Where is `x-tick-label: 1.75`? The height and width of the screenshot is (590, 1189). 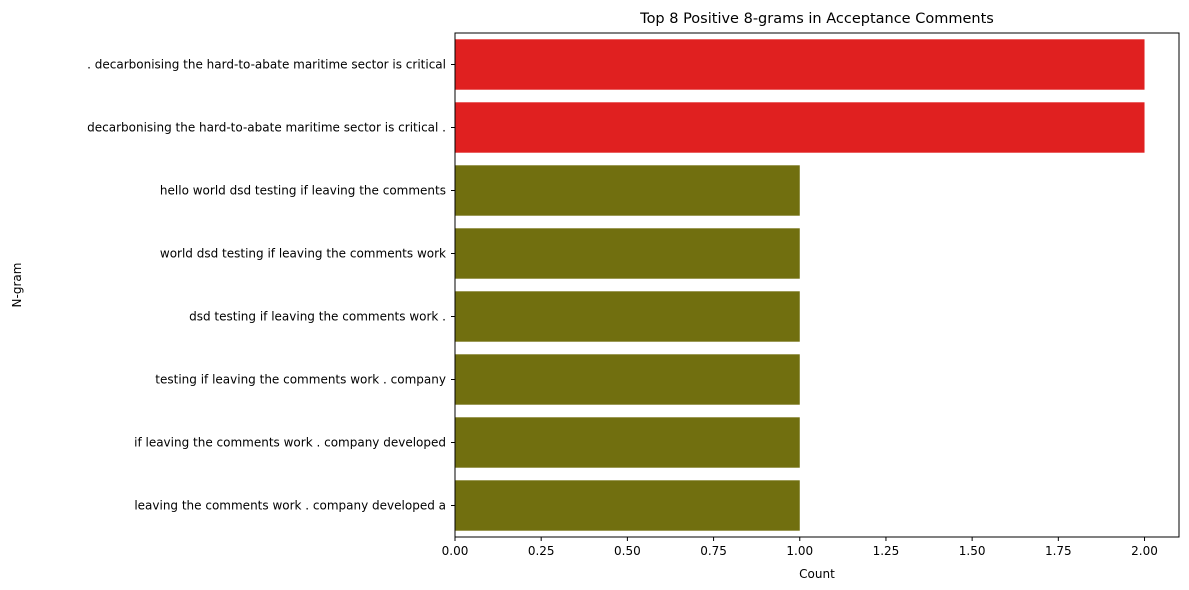
x-tick-label: 1.75 is located at coordinates (1058, 551).